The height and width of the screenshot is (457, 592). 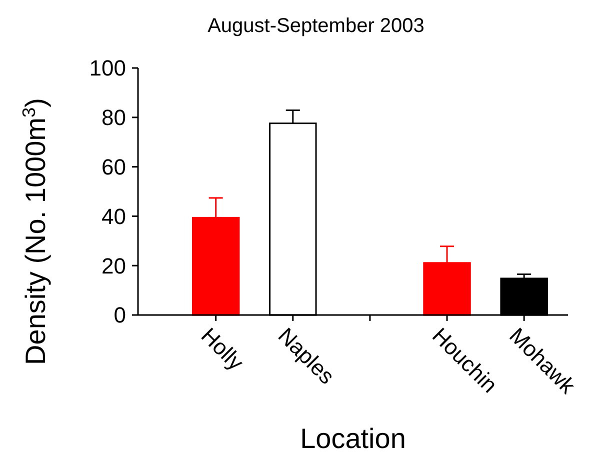 I want to click on y-tick-label: 40, so click(x=114, y=216).